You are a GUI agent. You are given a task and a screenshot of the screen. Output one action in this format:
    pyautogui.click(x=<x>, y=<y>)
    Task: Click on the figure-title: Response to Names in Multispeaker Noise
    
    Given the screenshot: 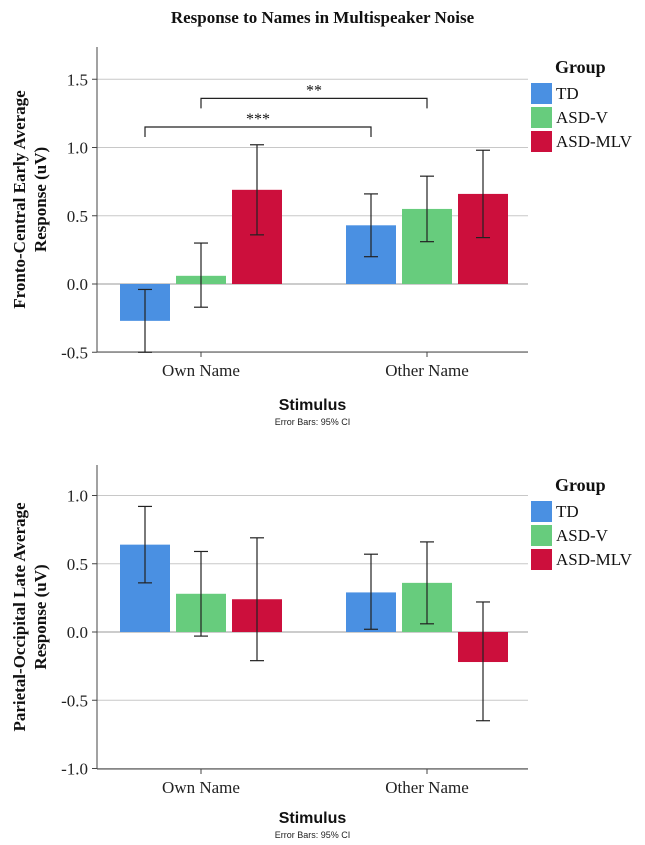 What is the action you would take?
    pyautogui.click(x=322, y=17)
    